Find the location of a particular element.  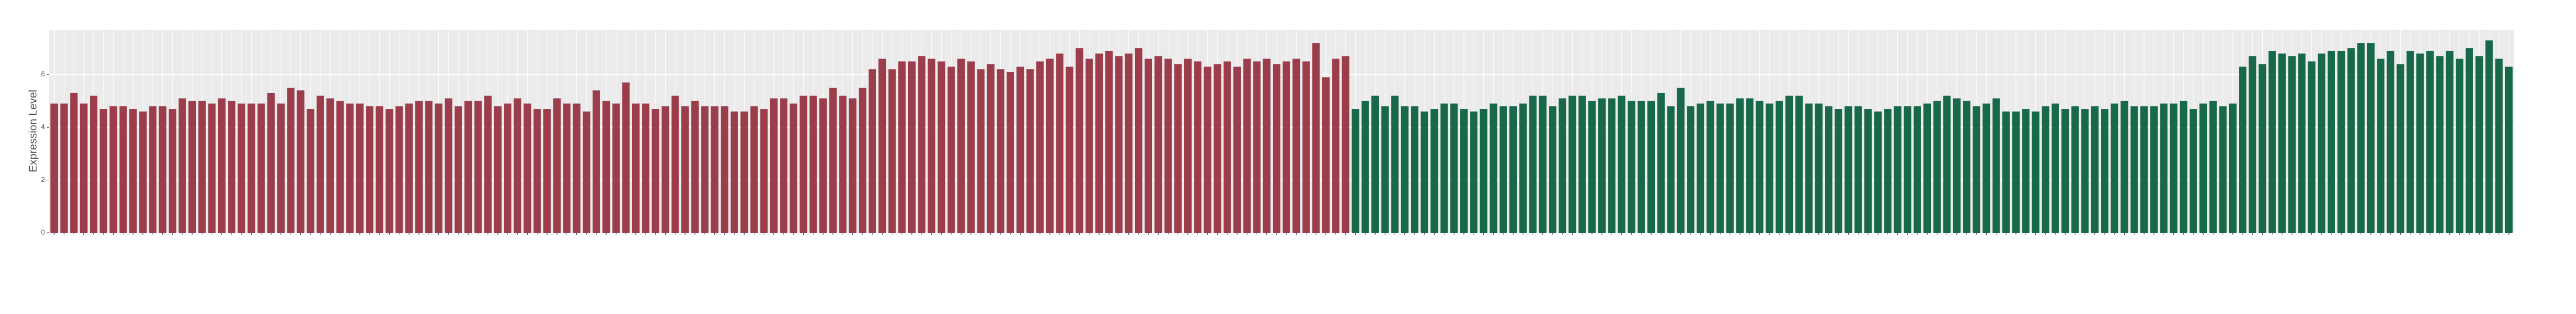

y-tick-label: 6 is located at coordinates (43, 74).